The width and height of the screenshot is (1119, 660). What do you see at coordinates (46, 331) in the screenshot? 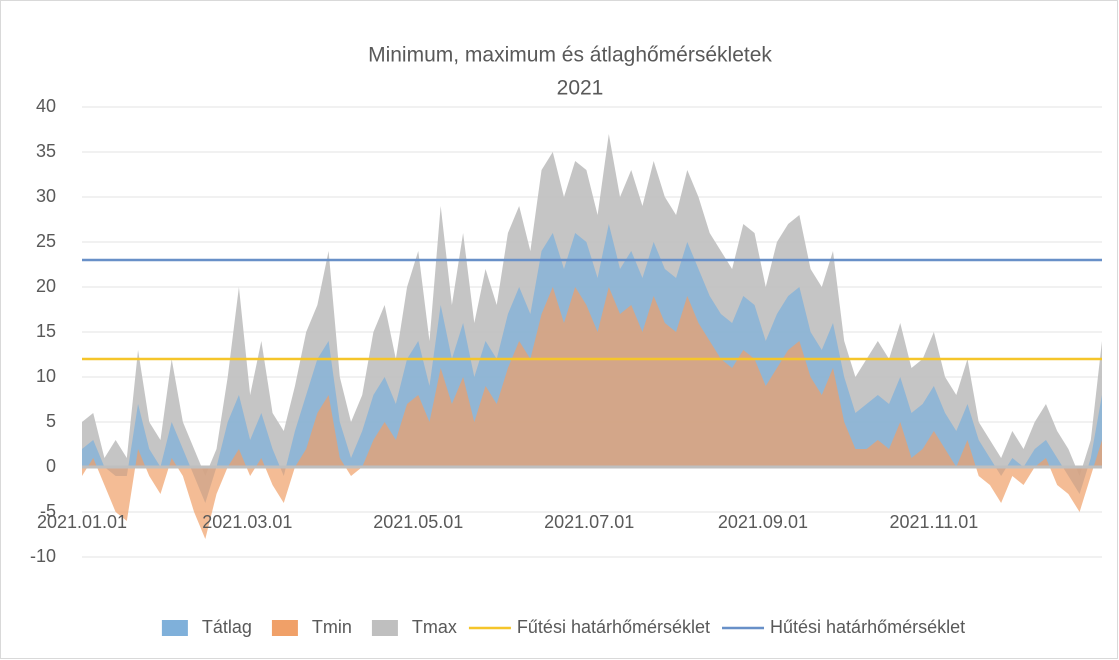
I see `y-tick-label: 15` at bounding box center [46, 331].